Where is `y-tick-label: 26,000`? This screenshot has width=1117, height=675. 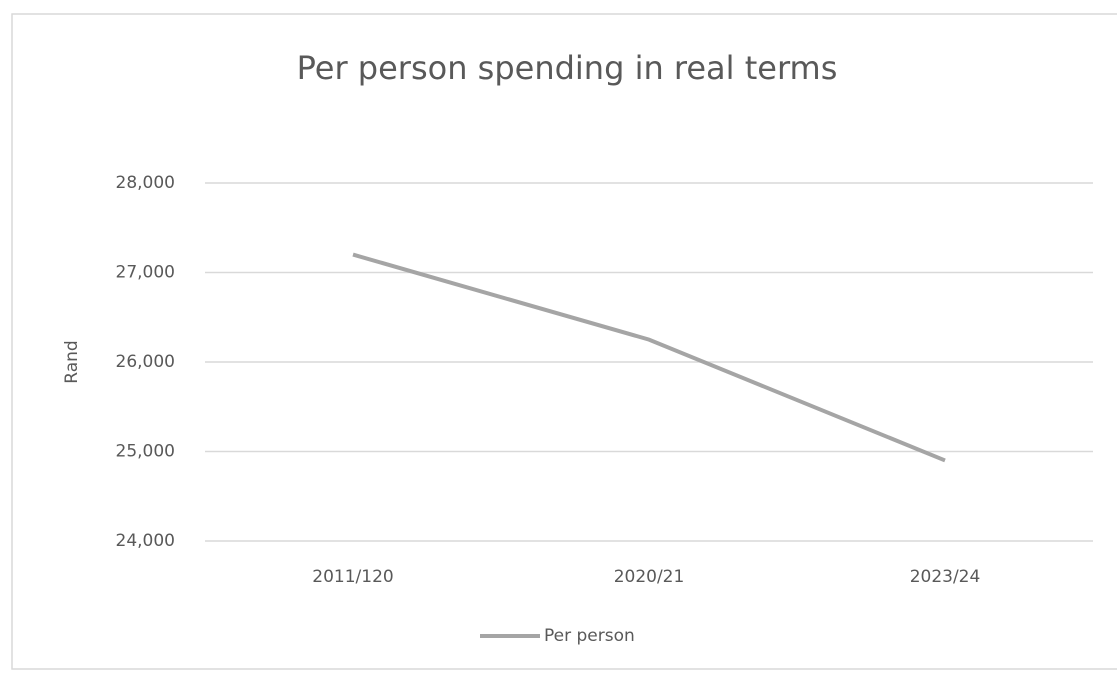 y-tick-label: 26,000 is located at coordinates (145, 362).